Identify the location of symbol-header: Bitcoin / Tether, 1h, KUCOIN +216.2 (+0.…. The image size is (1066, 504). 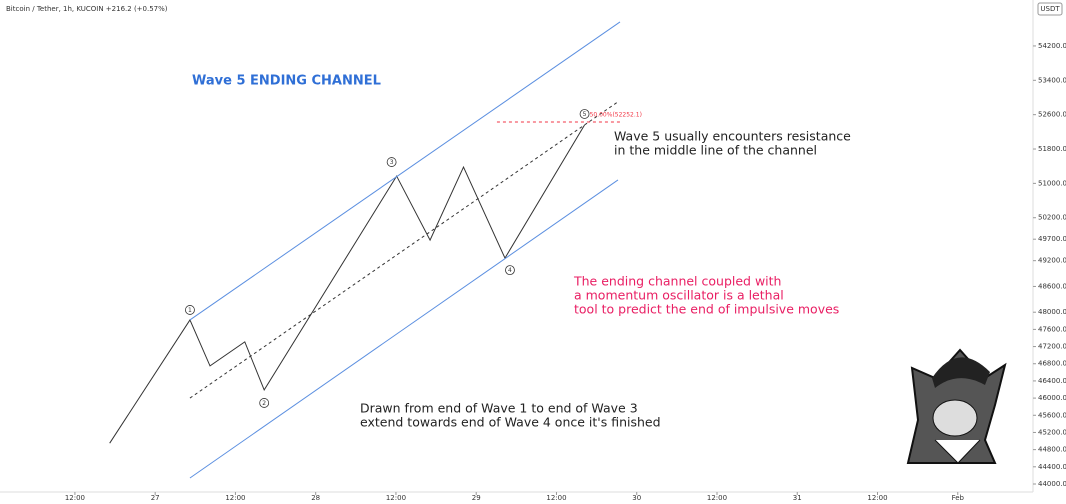
(87, 9).